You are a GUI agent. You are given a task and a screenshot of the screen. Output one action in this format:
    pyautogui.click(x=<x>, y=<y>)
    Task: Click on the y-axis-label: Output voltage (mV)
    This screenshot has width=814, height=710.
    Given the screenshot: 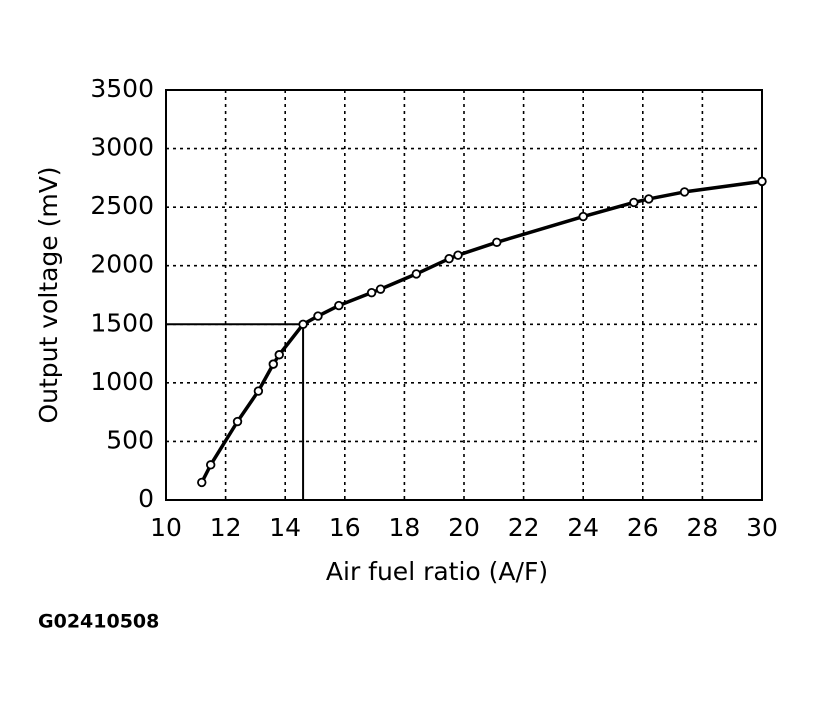 What is the action you would take?
    pyautogui.click(x=48, y=294)
    